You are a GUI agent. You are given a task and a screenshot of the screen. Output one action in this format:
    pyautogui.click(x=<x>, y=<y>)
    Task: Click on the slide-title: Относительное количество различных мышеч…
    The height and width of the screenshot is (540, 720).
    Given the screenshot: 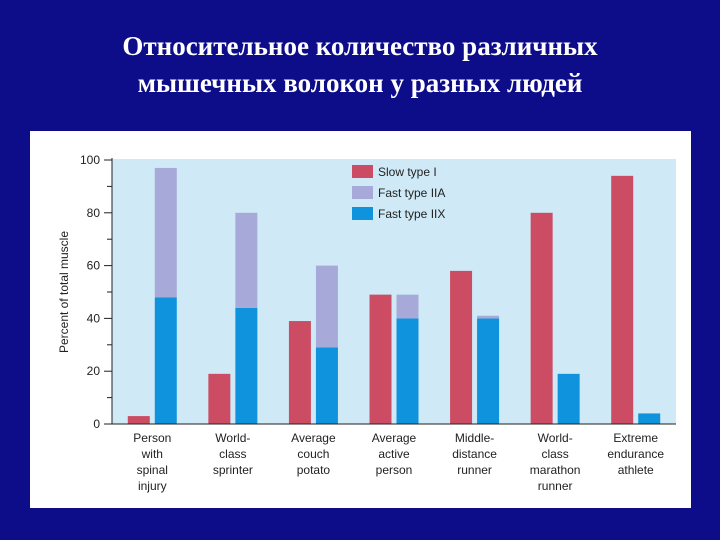 What is the action you would take?
    pyautogui.click(x=360, y=65)
    